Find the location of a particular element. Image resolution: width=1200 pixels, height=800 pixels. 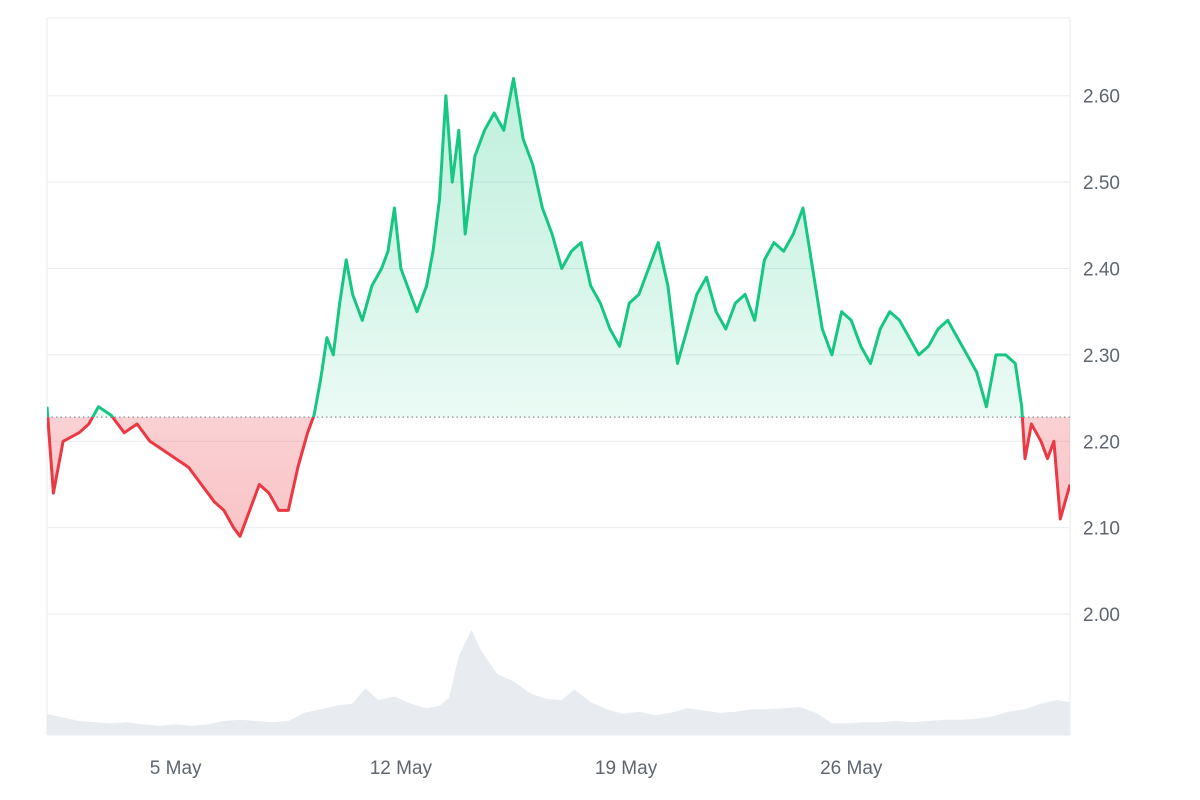

volume-area is located at coordinates (558, 682).